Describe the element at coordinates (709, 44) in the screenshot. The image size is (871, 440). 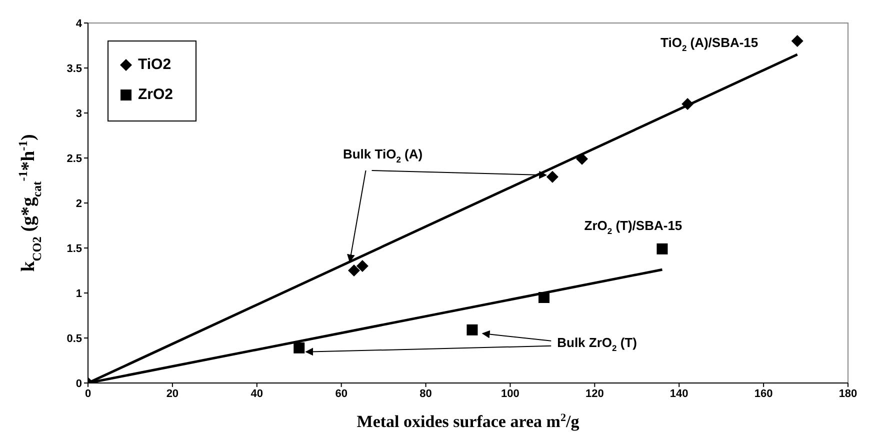
I see `annotation: TiO$_{2}$ (A)/SBA-15` at that location.